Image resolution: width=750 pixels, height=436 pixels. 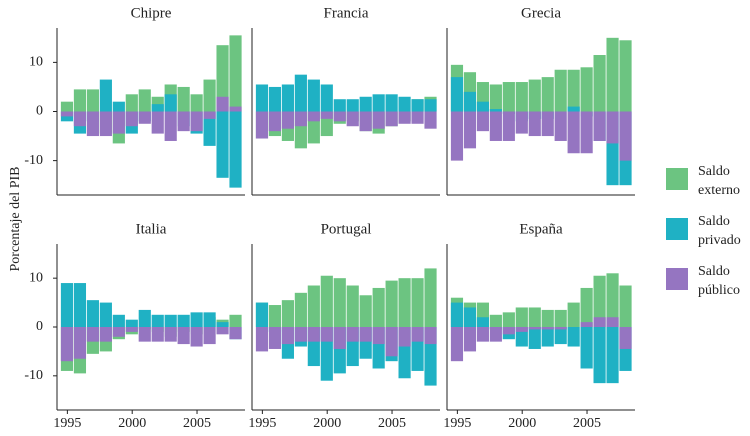 What do you see at coordinates (677, 229) in the screenshot?
I see `legend-swatch` at bounding box center [677, 229].